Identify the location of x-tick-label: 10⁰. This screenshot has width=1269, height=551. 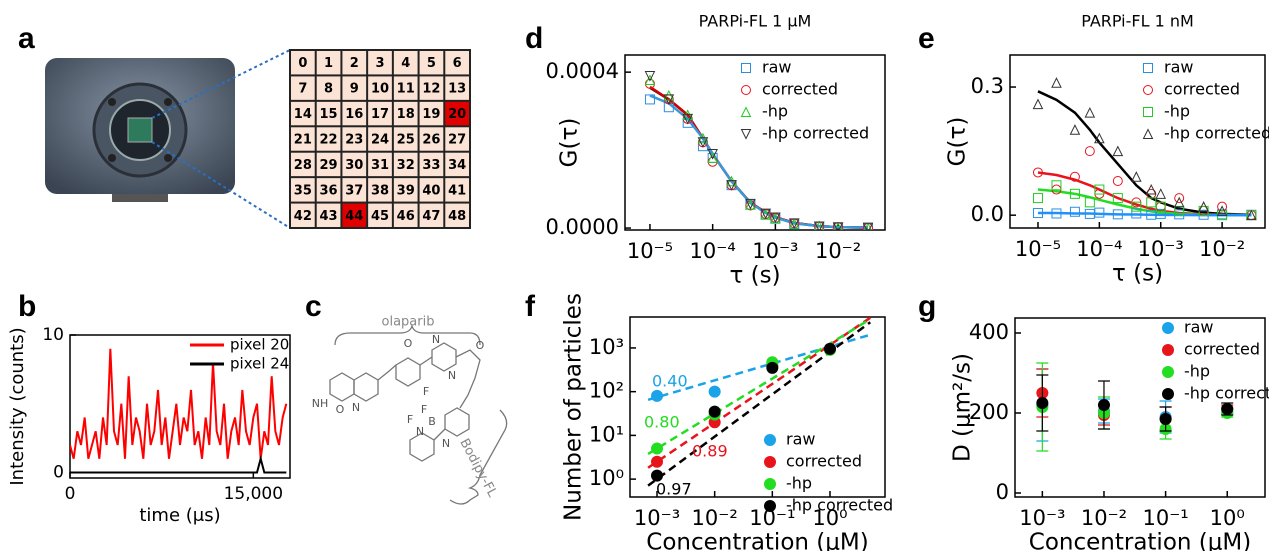
(1227, 518).